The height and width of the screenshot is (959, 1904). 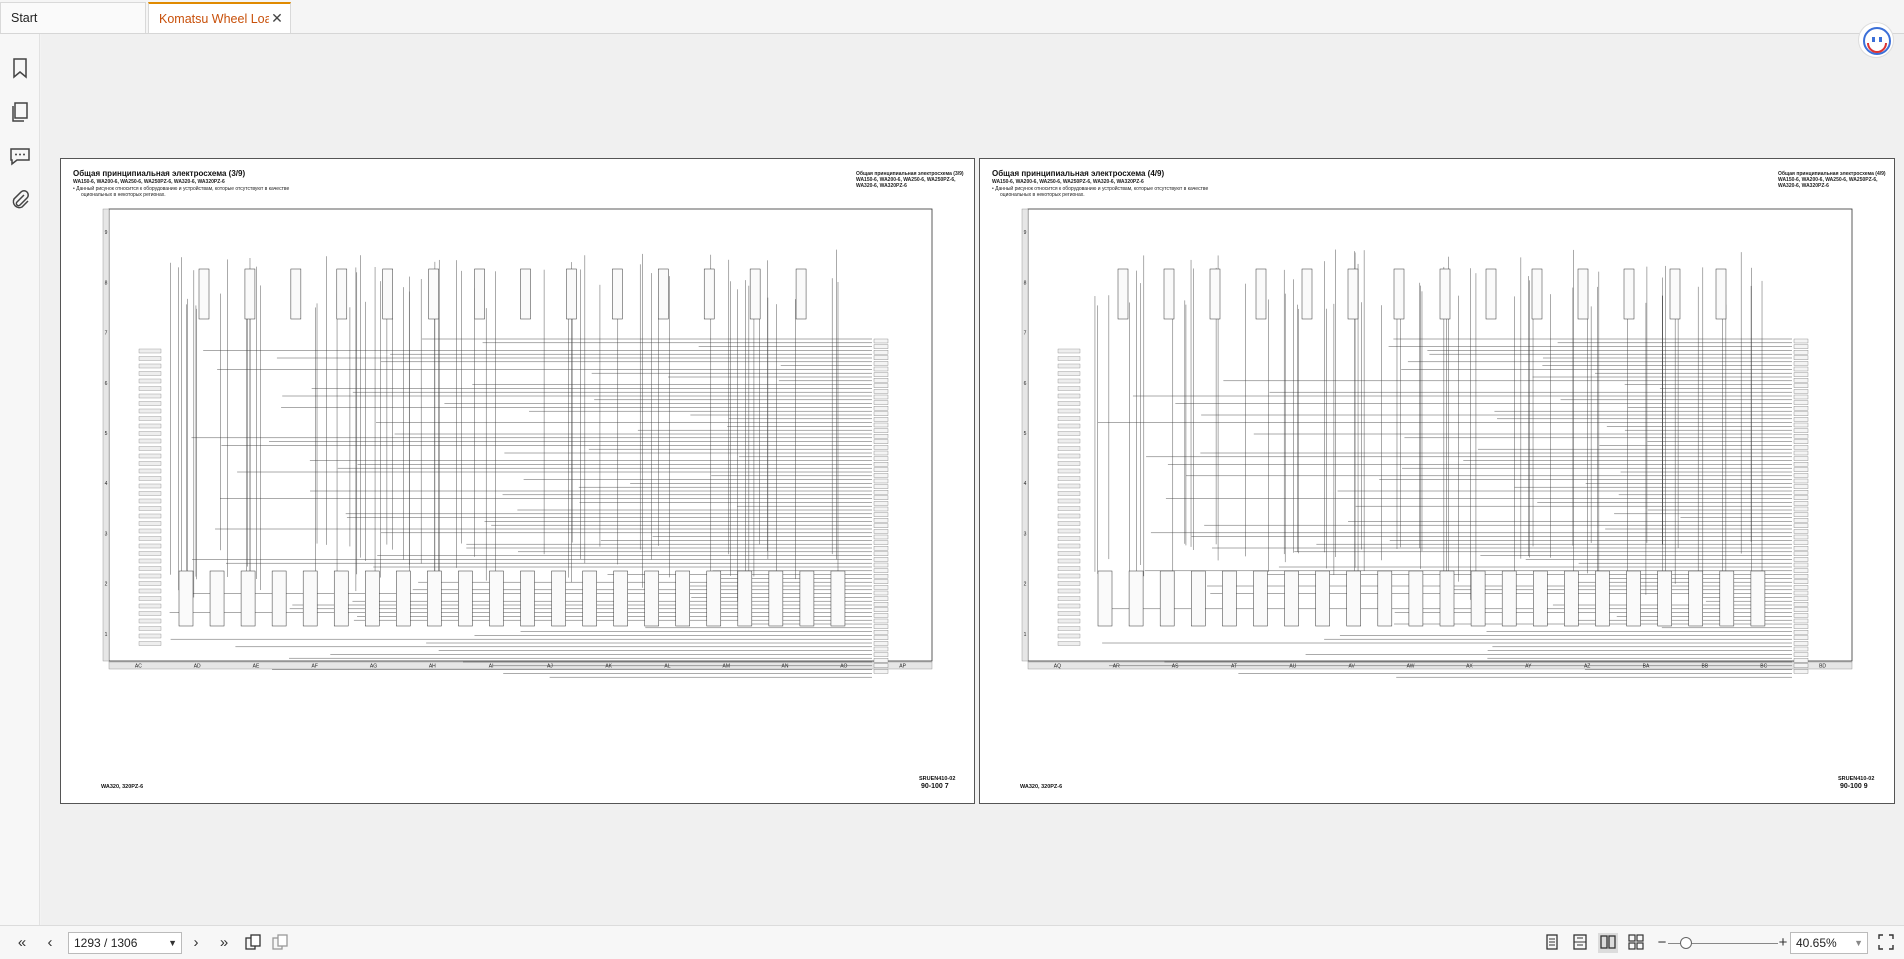 What do you see at coordinates (1025, 635) in the screenshot?
I see `grid-row-label: 1` at bounding box center [1025, 635].